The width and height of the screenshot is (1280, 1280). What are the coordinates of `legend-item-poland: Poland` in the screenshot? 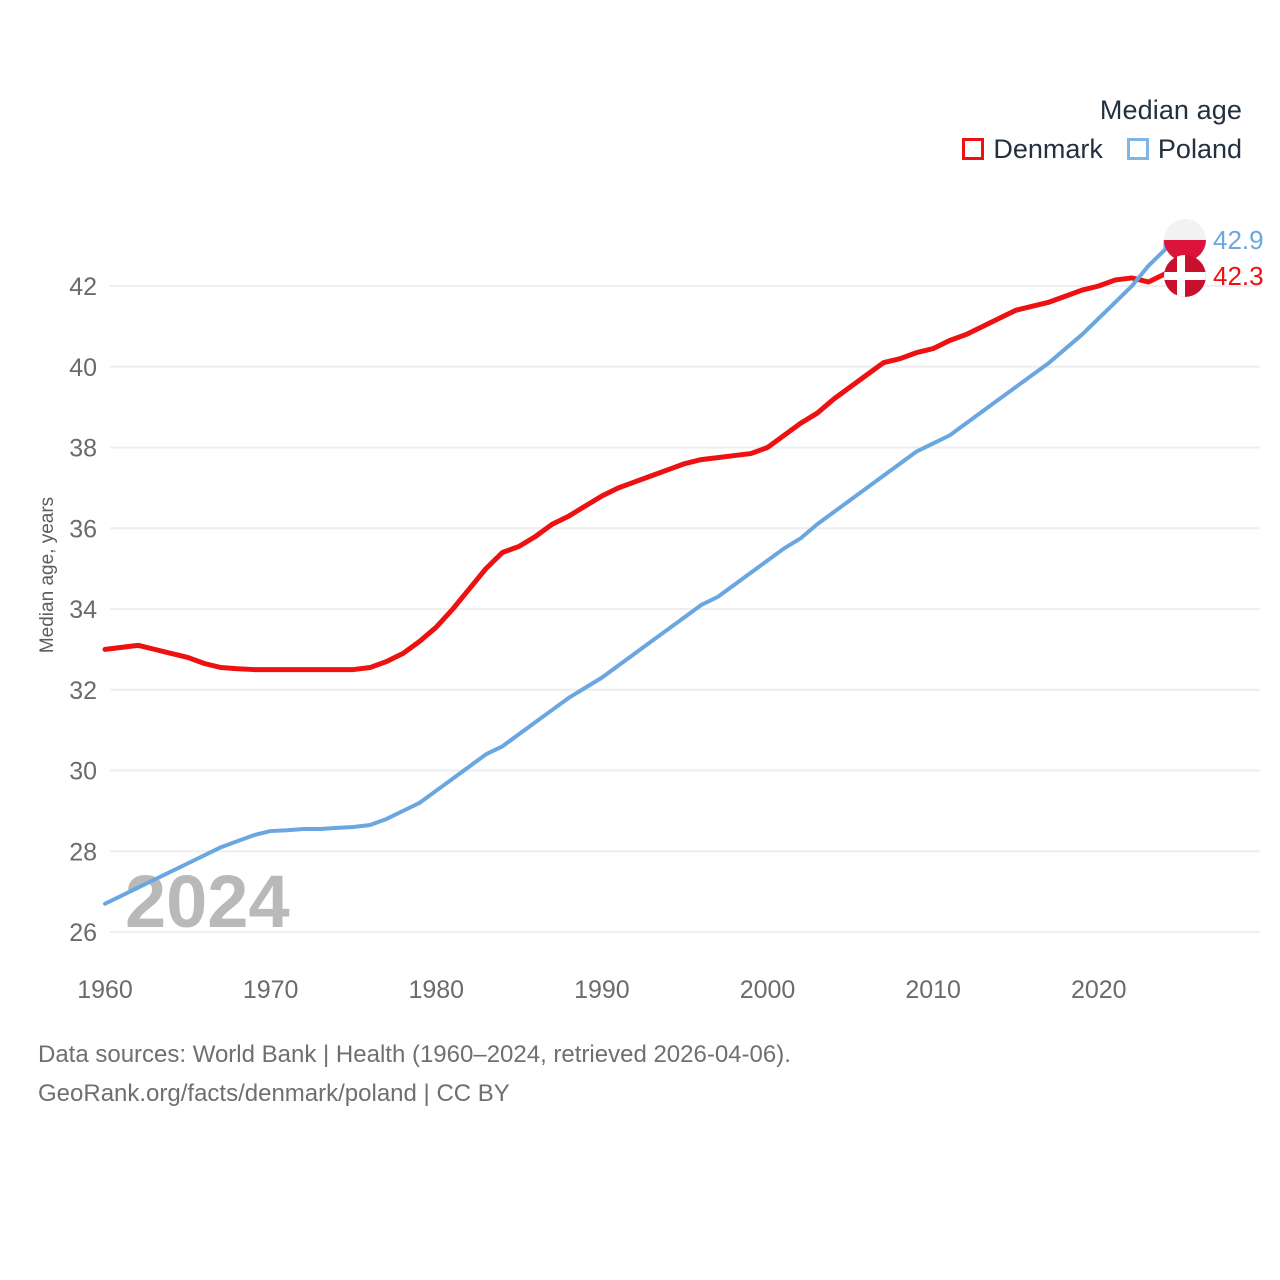 It's located at (1184, 148).